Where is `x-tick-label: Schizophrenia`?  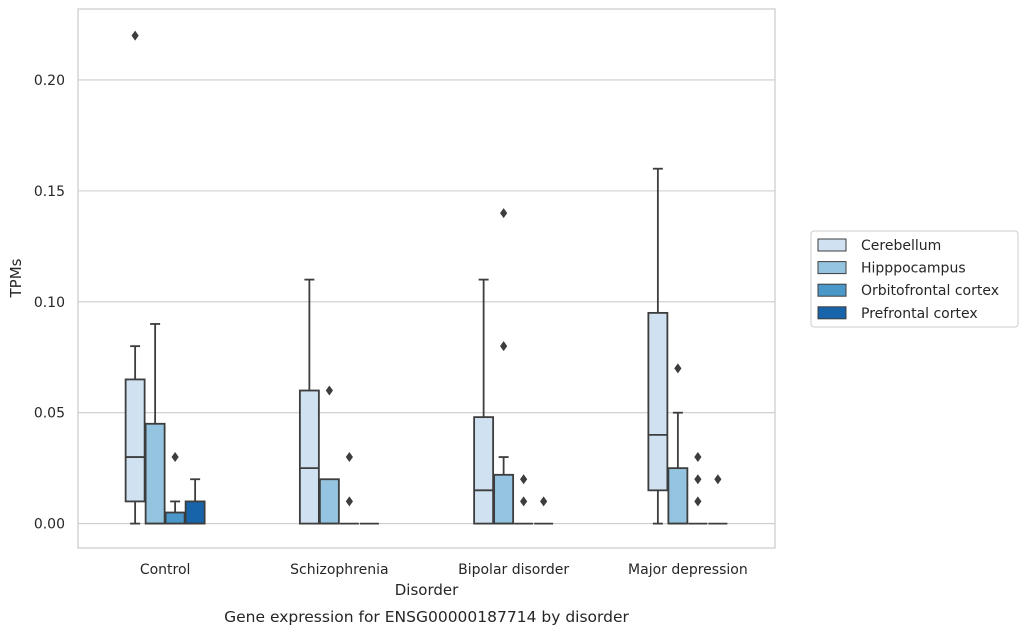
x-tick-label: Schizophrenia is located at coordinates (339, 570).